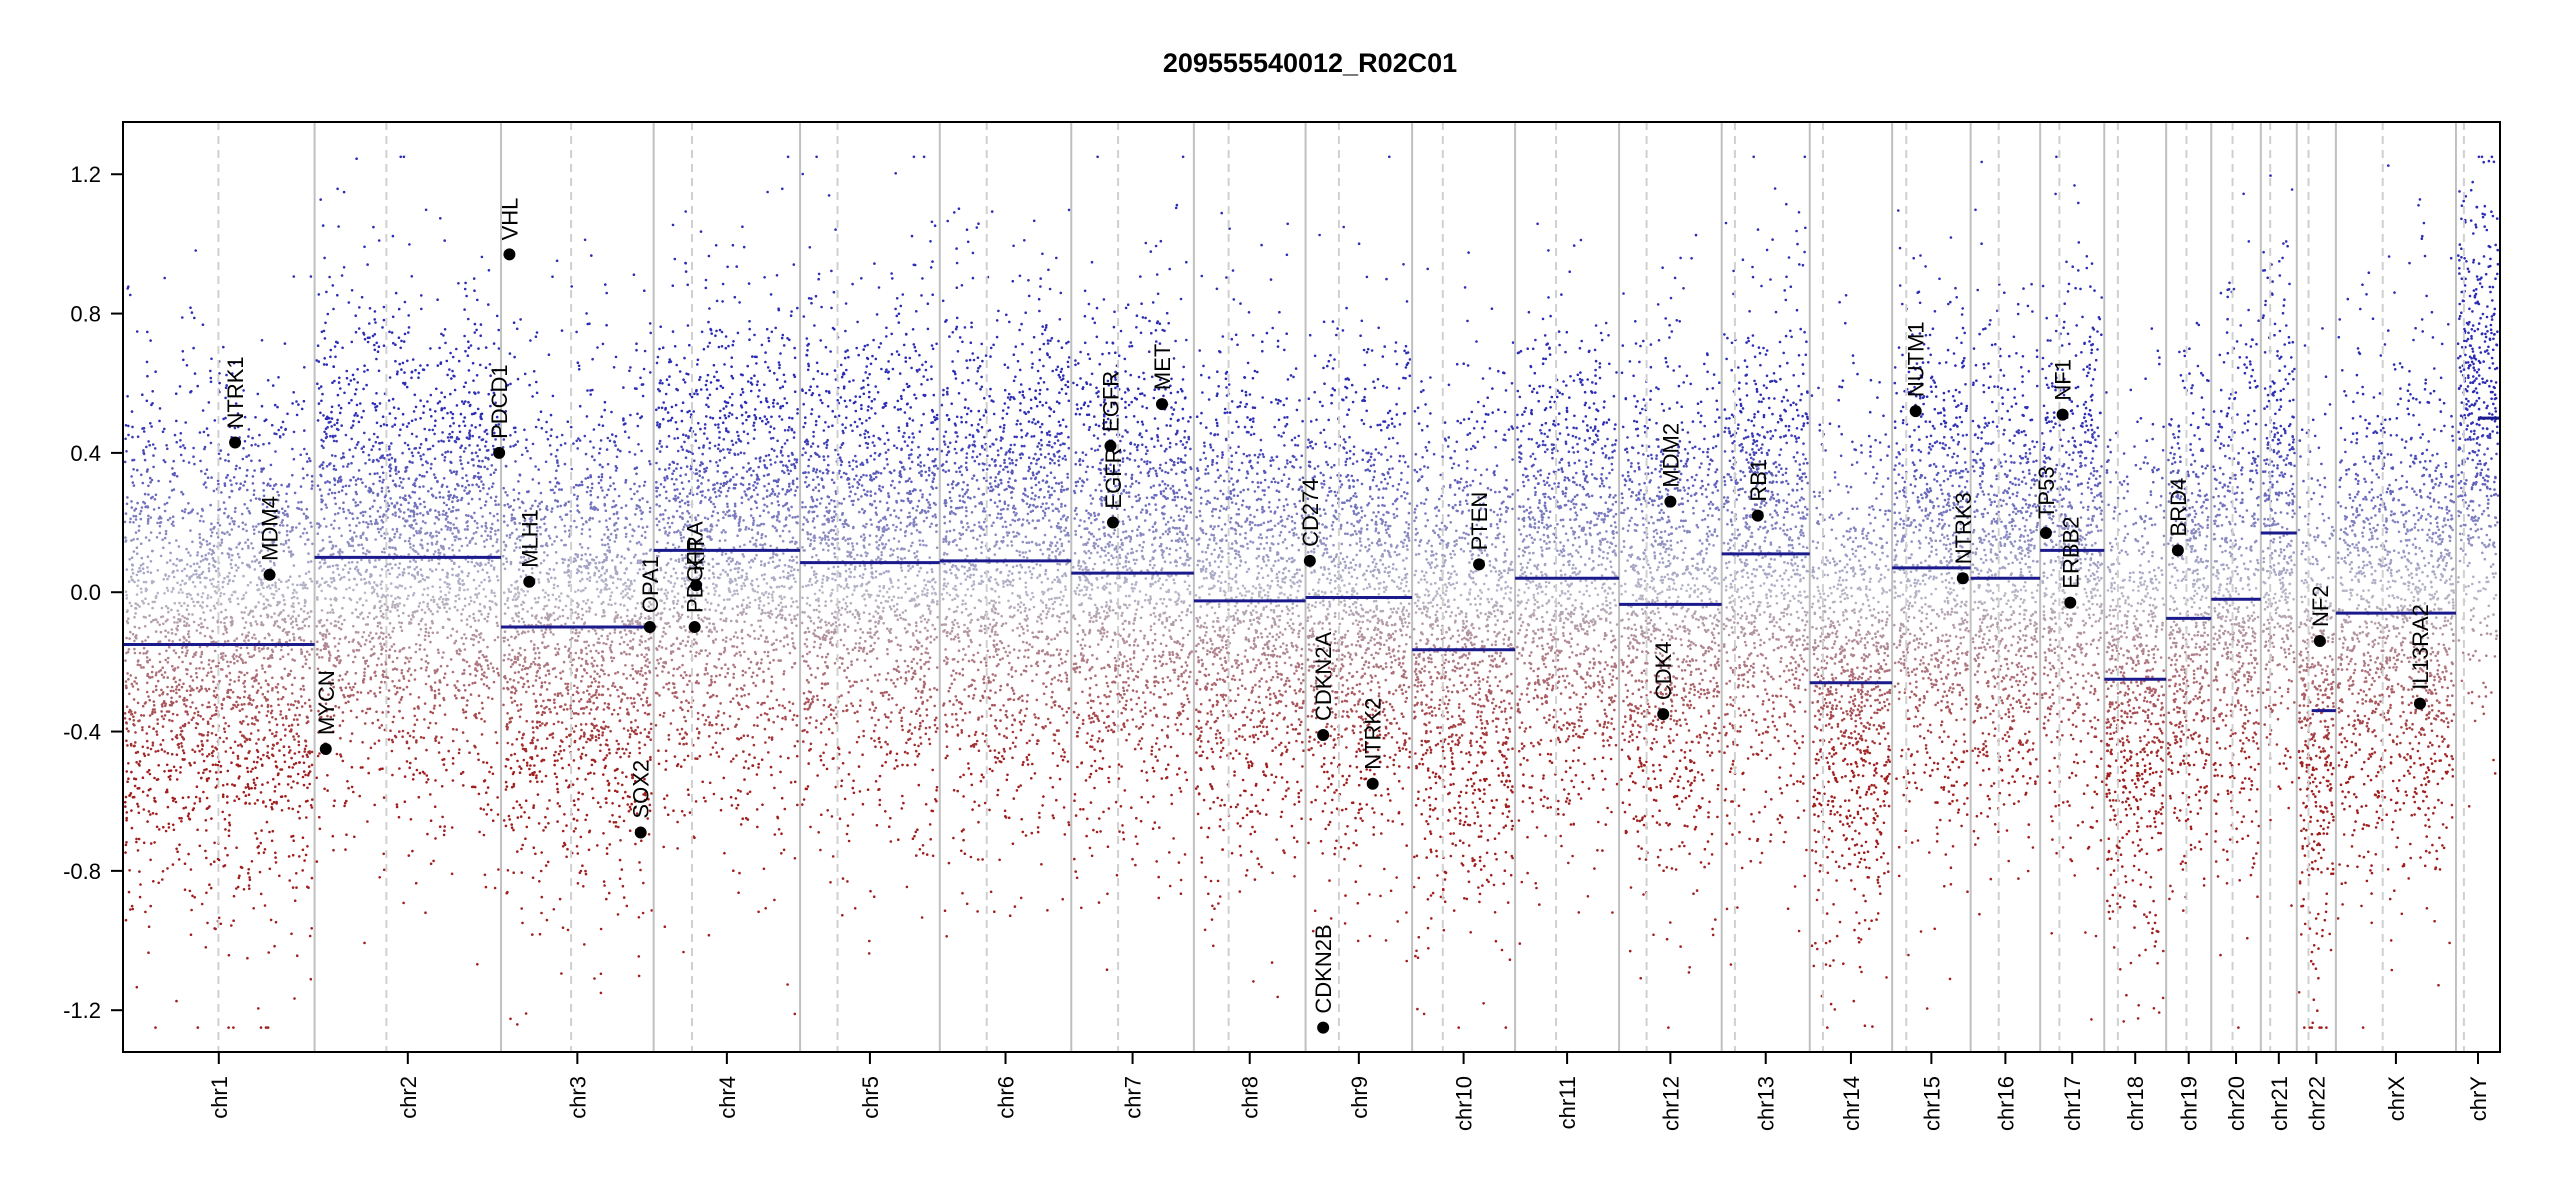 This screenshot has height=1200, width=2550. What do you see at coordinates (2236, 610) in the screenshot?
I see `probe-cloud-chr20` at bounding box center [2236, 610].